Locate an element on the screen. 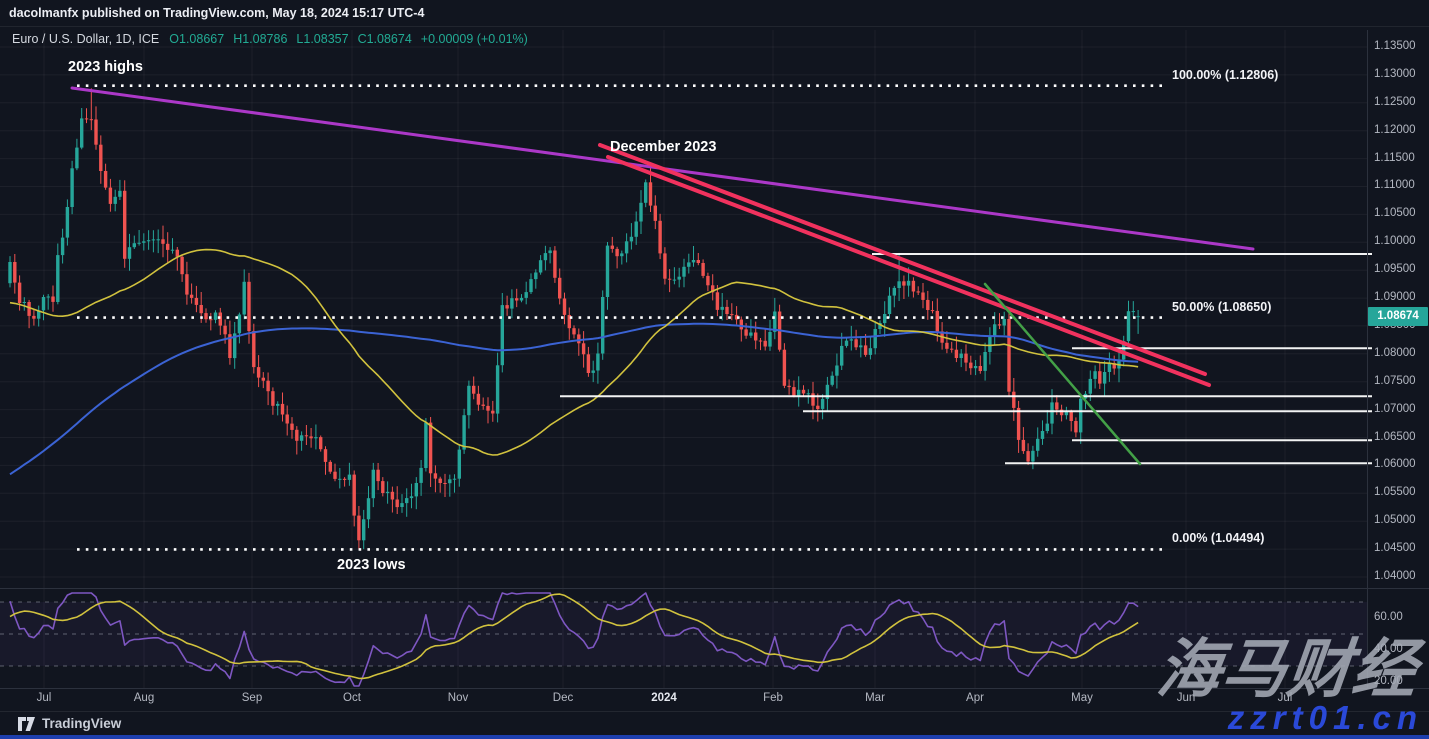  price-axis-label: 1.12500 is located at coordinates (1395, 102).